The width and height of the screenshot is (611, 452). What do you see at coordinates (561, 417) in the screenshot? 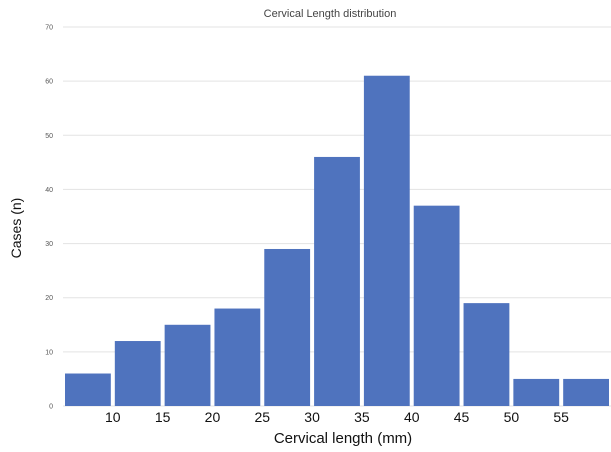
I see `x-tick-label: 55` at bounding box center [561, 417].